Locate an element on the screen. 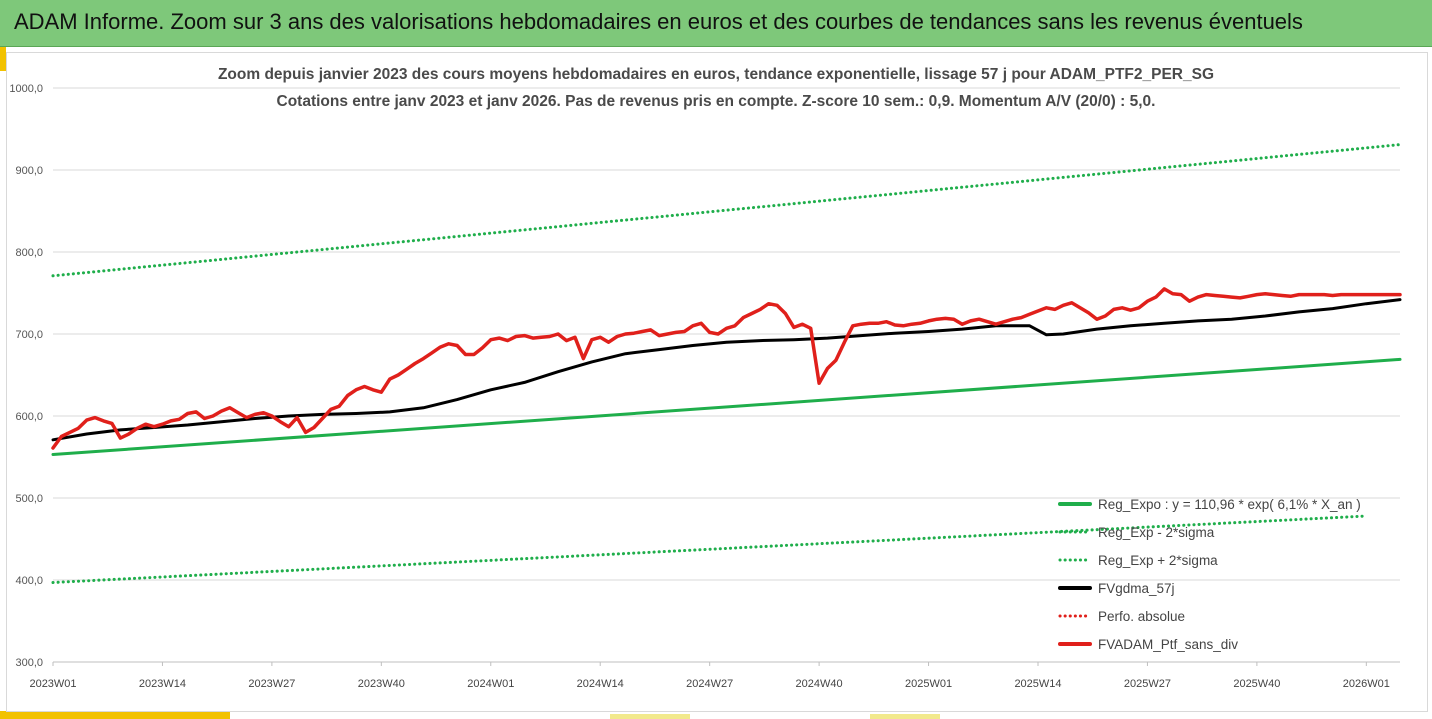 The height and width of the screenshot is (719, 1432). series-line-reg-expo-y-110-96-exp-6-1-x-an is located at coordinates (726, 406).